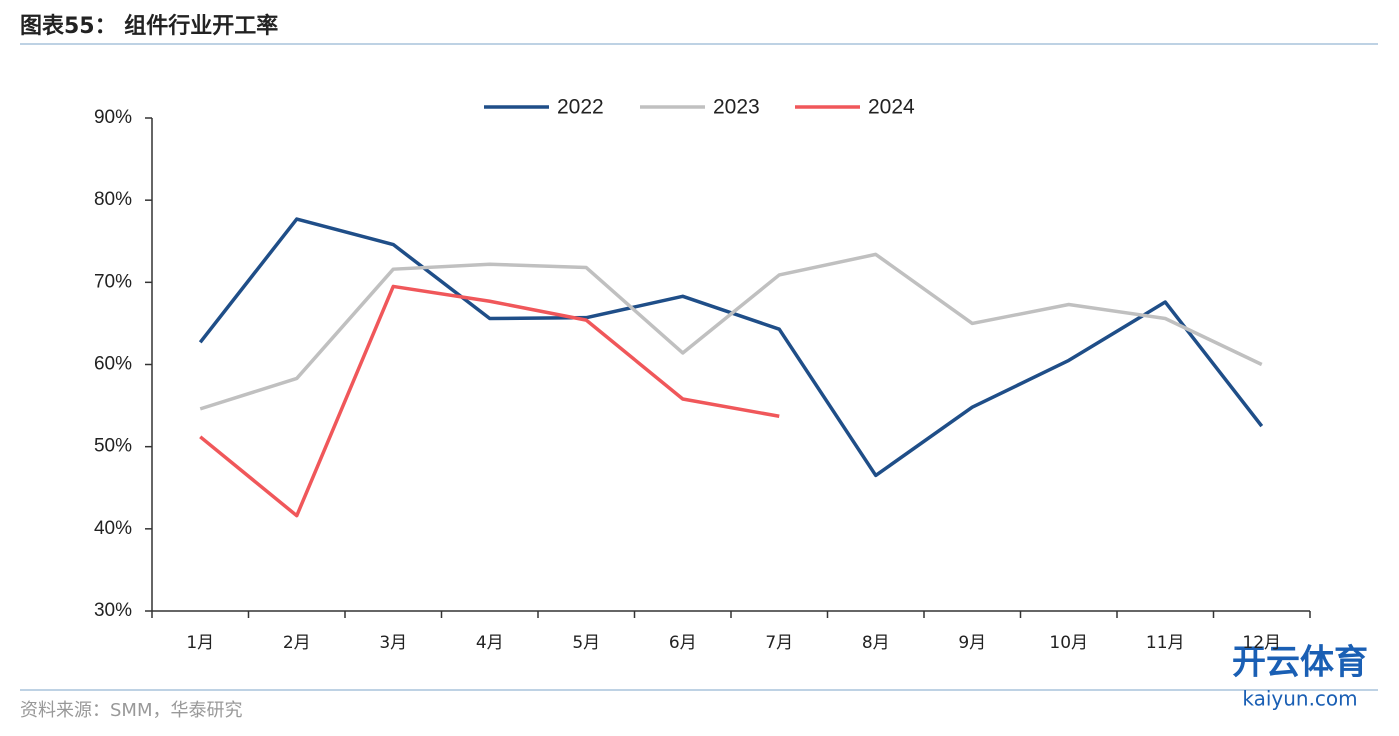 This screenshot has height=736, width=1399. Describe the element at coordinates (1165, 643) in the screenshot. I see `x-tick-label: 11月` at that location.